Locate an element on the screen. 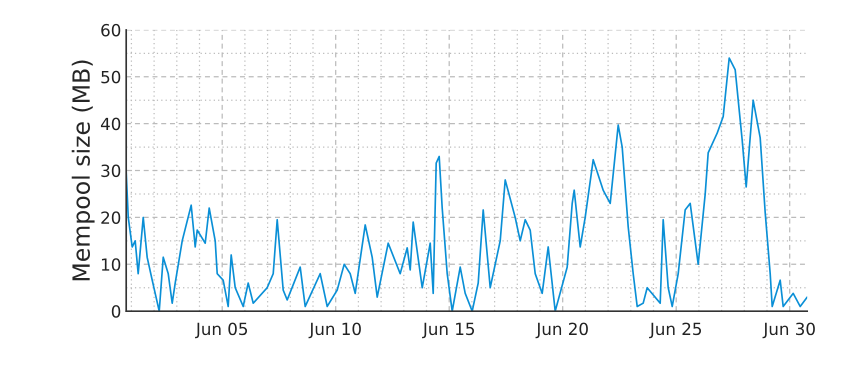  y-tick-label: 50 is located at coordinates (110, 77).